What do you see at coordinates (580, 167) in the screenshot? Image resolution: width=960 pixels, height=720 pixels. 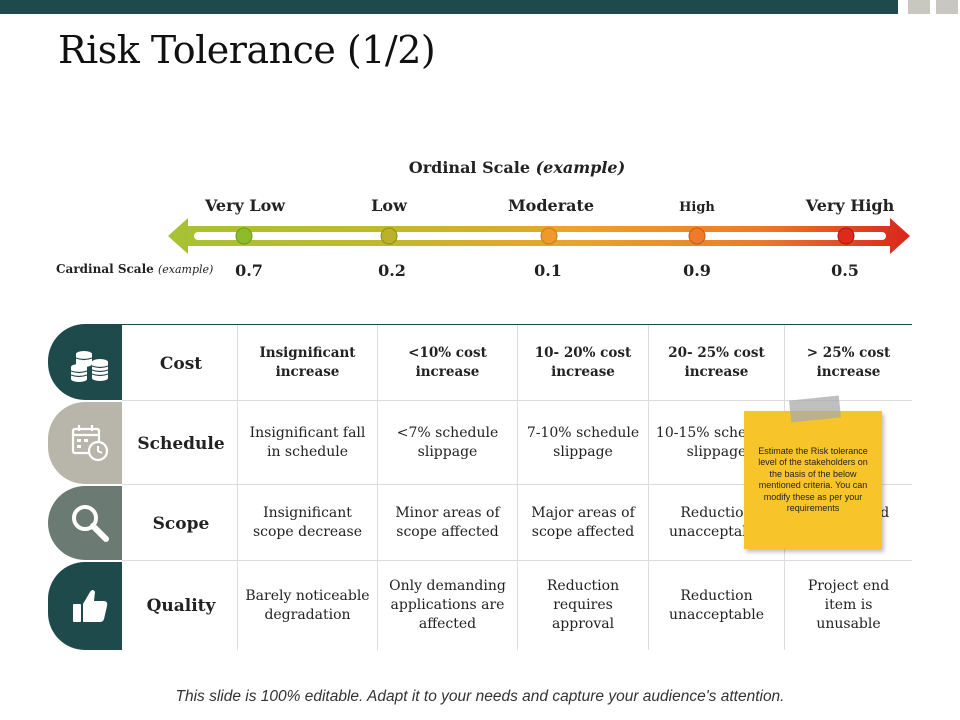 I see `ordinal-scale-title-suffix: (example)` at bounding box center [580, 167].